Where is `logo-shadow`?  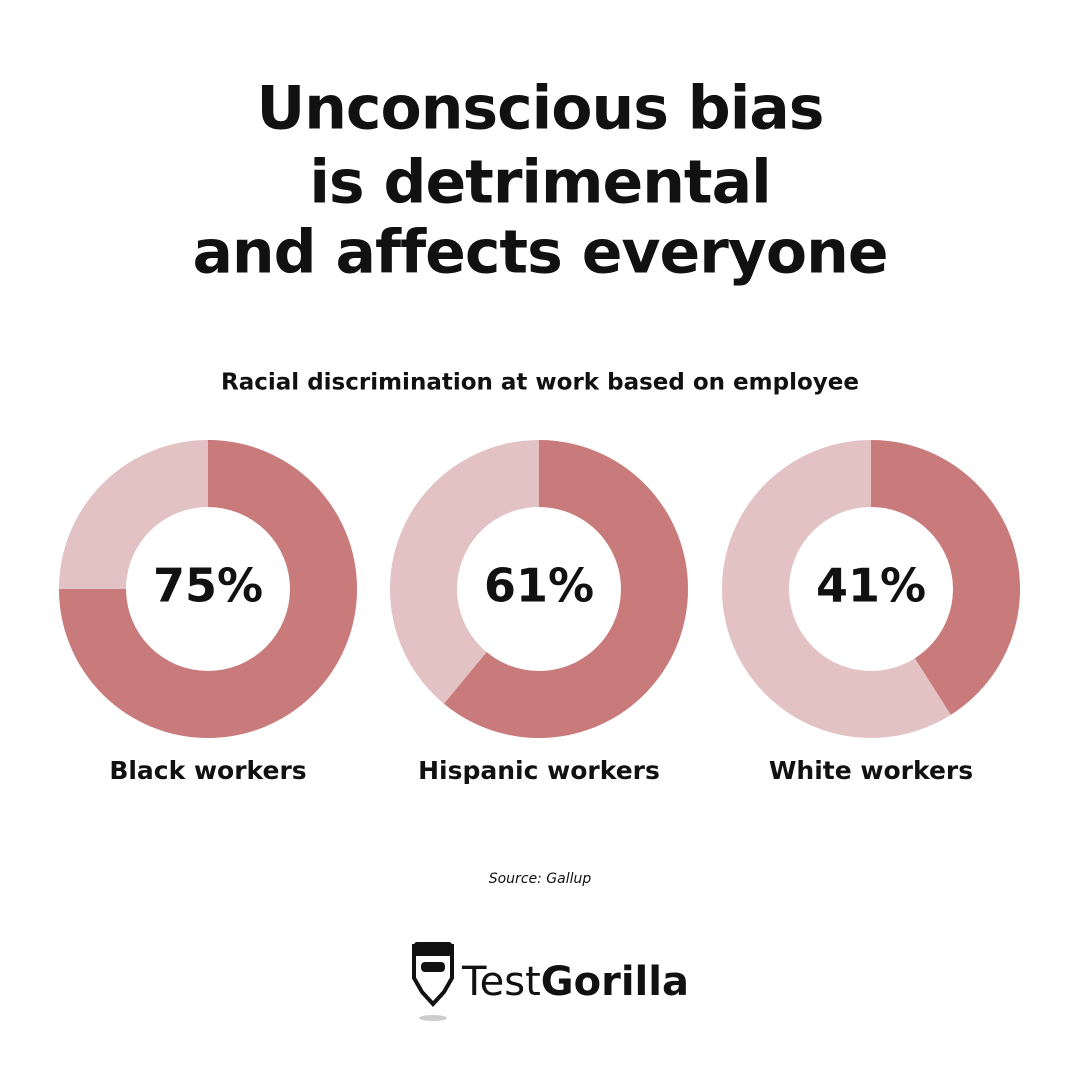
logo-shadow is located at coordinates (433, 1018).